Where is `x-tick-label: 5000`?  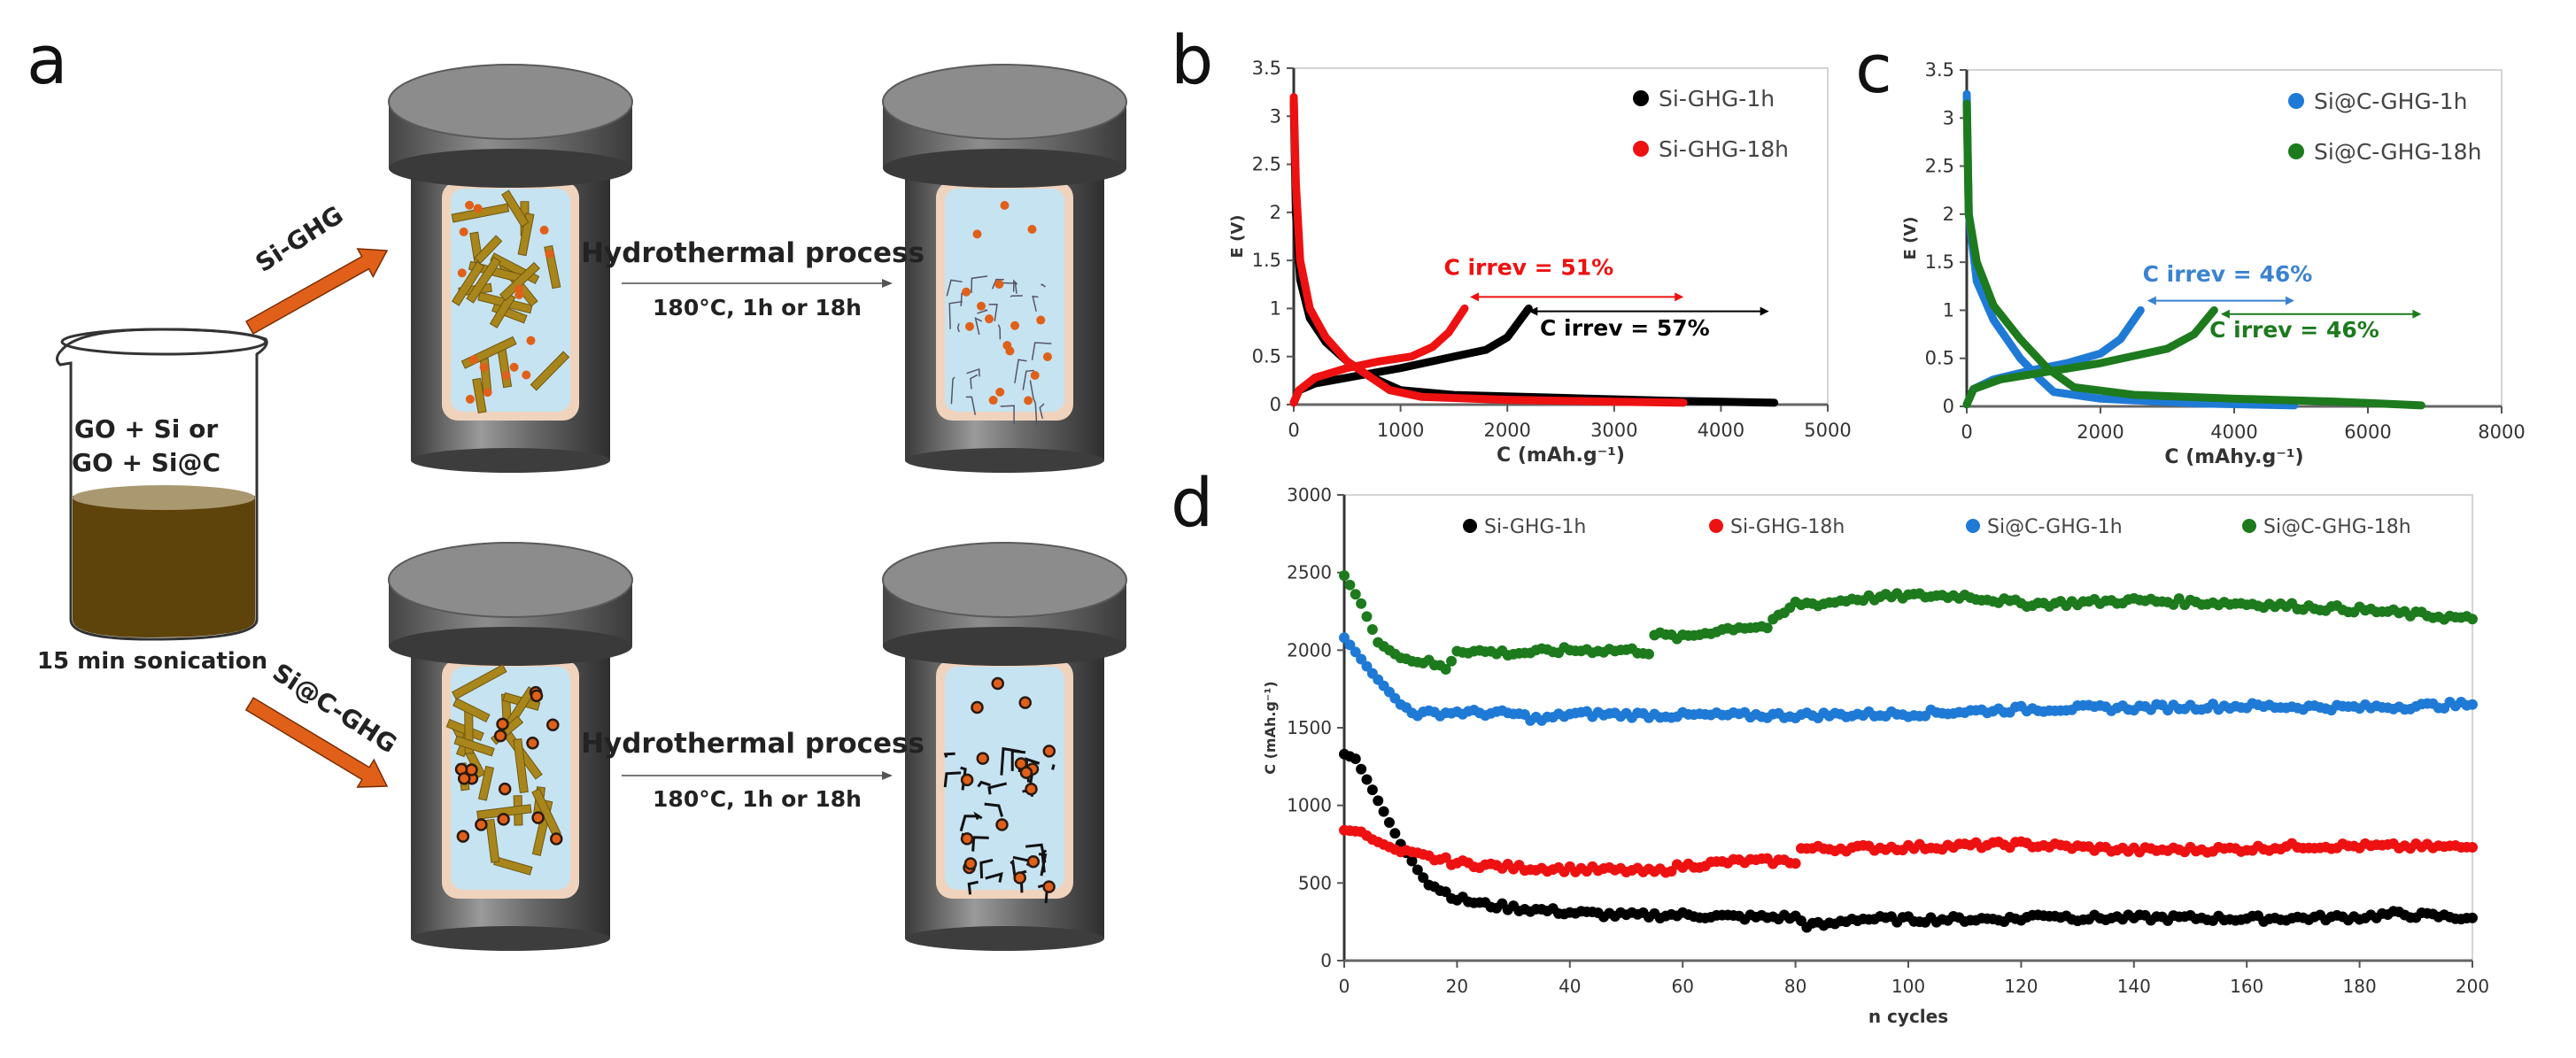 x-tick-label: 5000 is located at coordinates (1827, 430).